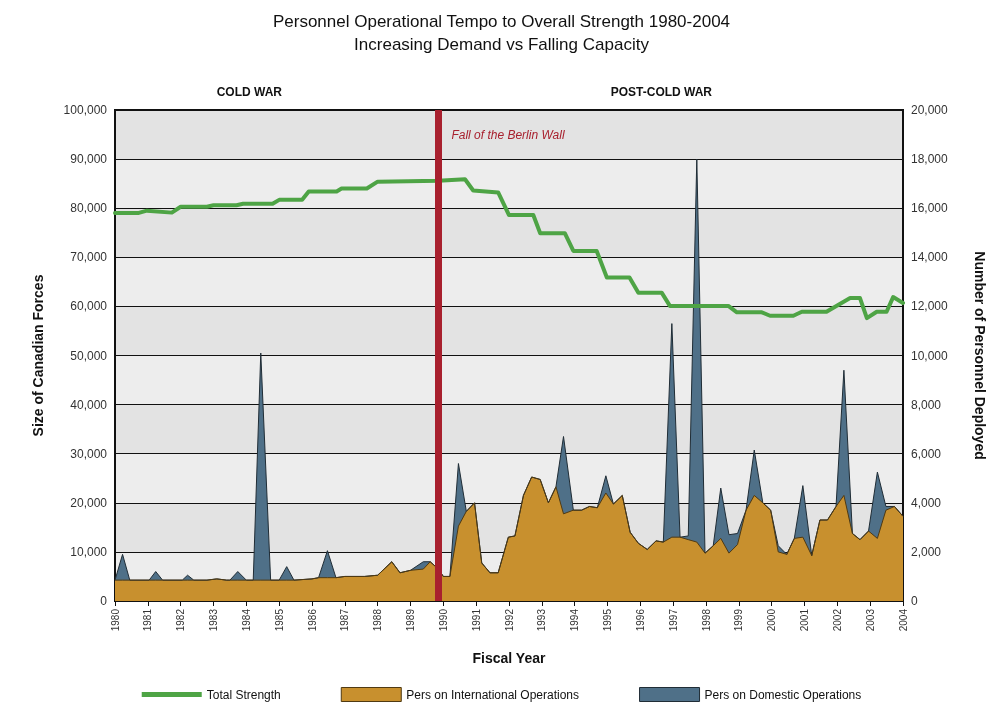 The image size is (1003, 703). What do you see at coordinates (930, 355) in the screenshot?
I see `y2-tick-label: 10,000` at bounding box center [930, 355].